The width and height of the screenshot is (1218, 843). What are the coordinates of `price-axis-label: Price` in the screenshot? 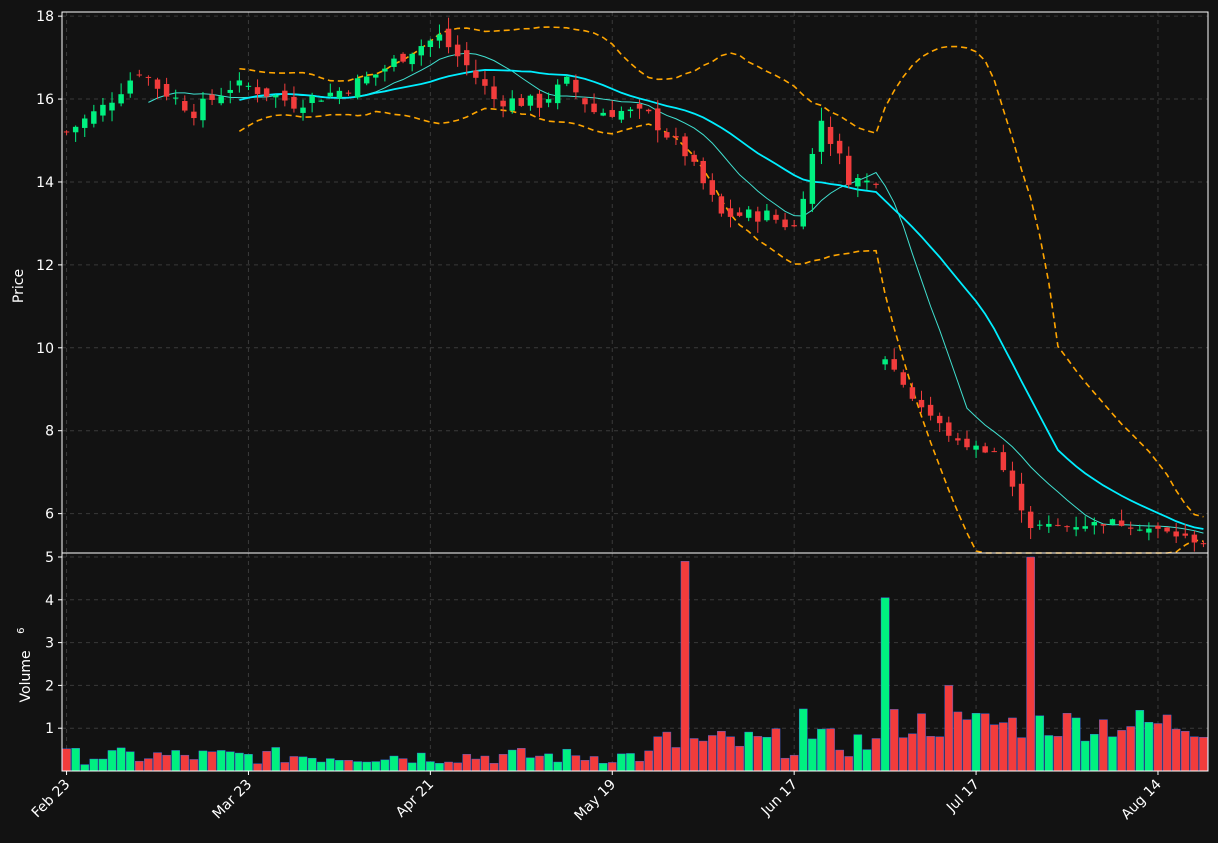 It's located at (19, 286).